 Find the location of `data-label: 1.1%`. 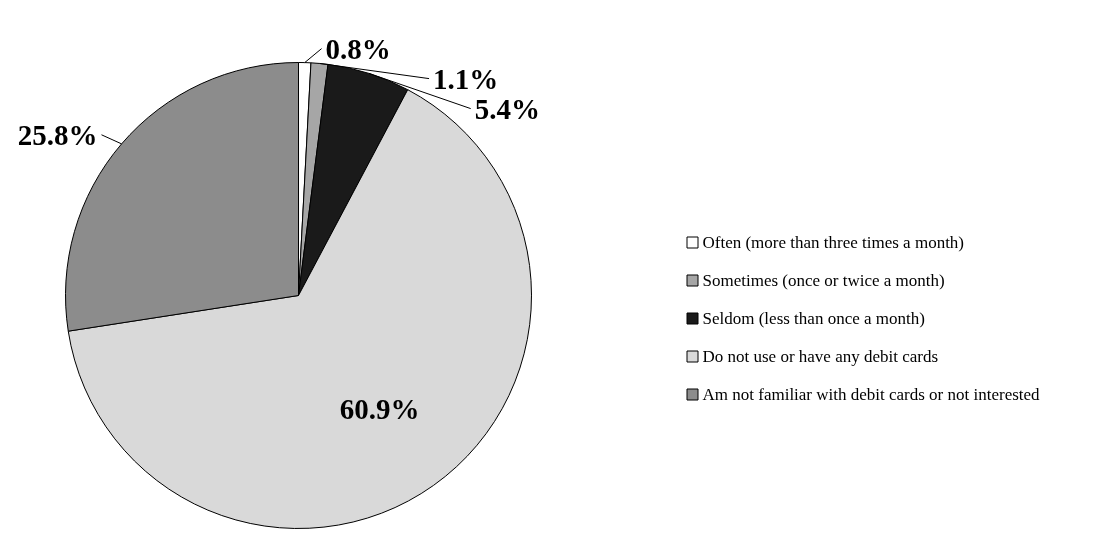

data-label: 1.1% is located at coordinates (466, 78).